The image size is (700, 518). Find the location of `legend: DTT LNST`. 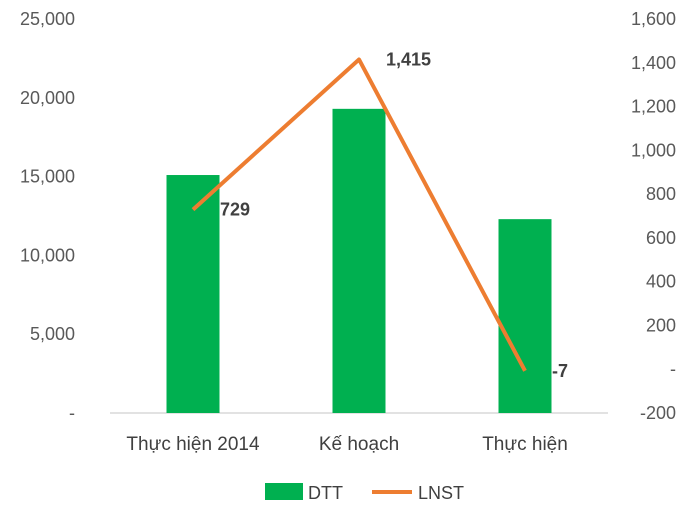

legend: DTT LNST is located at coordinates (364, 493).